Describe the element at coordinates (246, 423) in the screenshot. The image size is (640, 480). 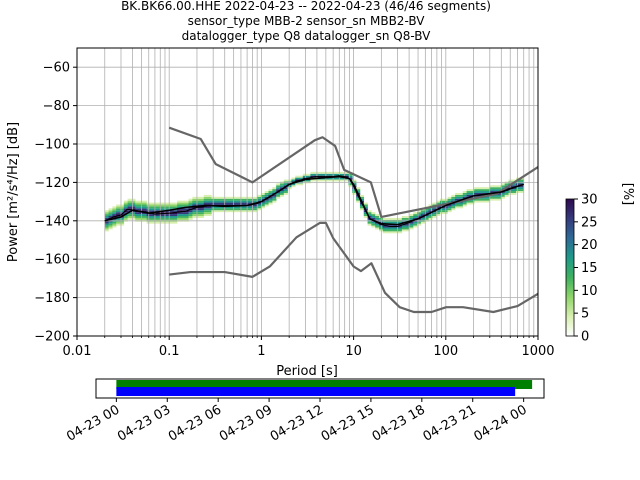
I see `coverage-tick-label: 04-23 09` at that location.